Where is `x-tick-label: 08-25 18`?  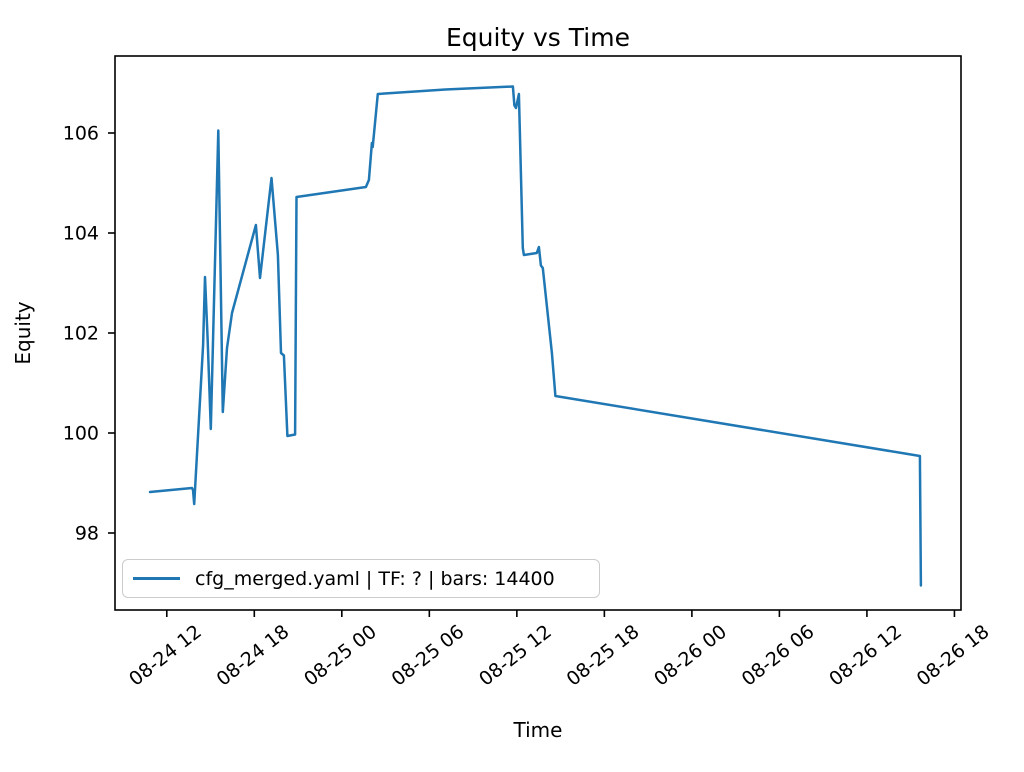
x-tick-label: 08-25 18 is located at coordinates (603, 656).